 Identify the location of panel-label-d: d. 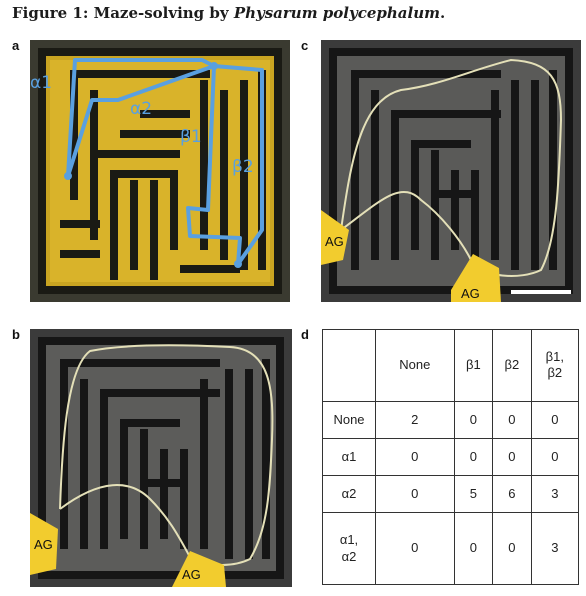
(305, 334).